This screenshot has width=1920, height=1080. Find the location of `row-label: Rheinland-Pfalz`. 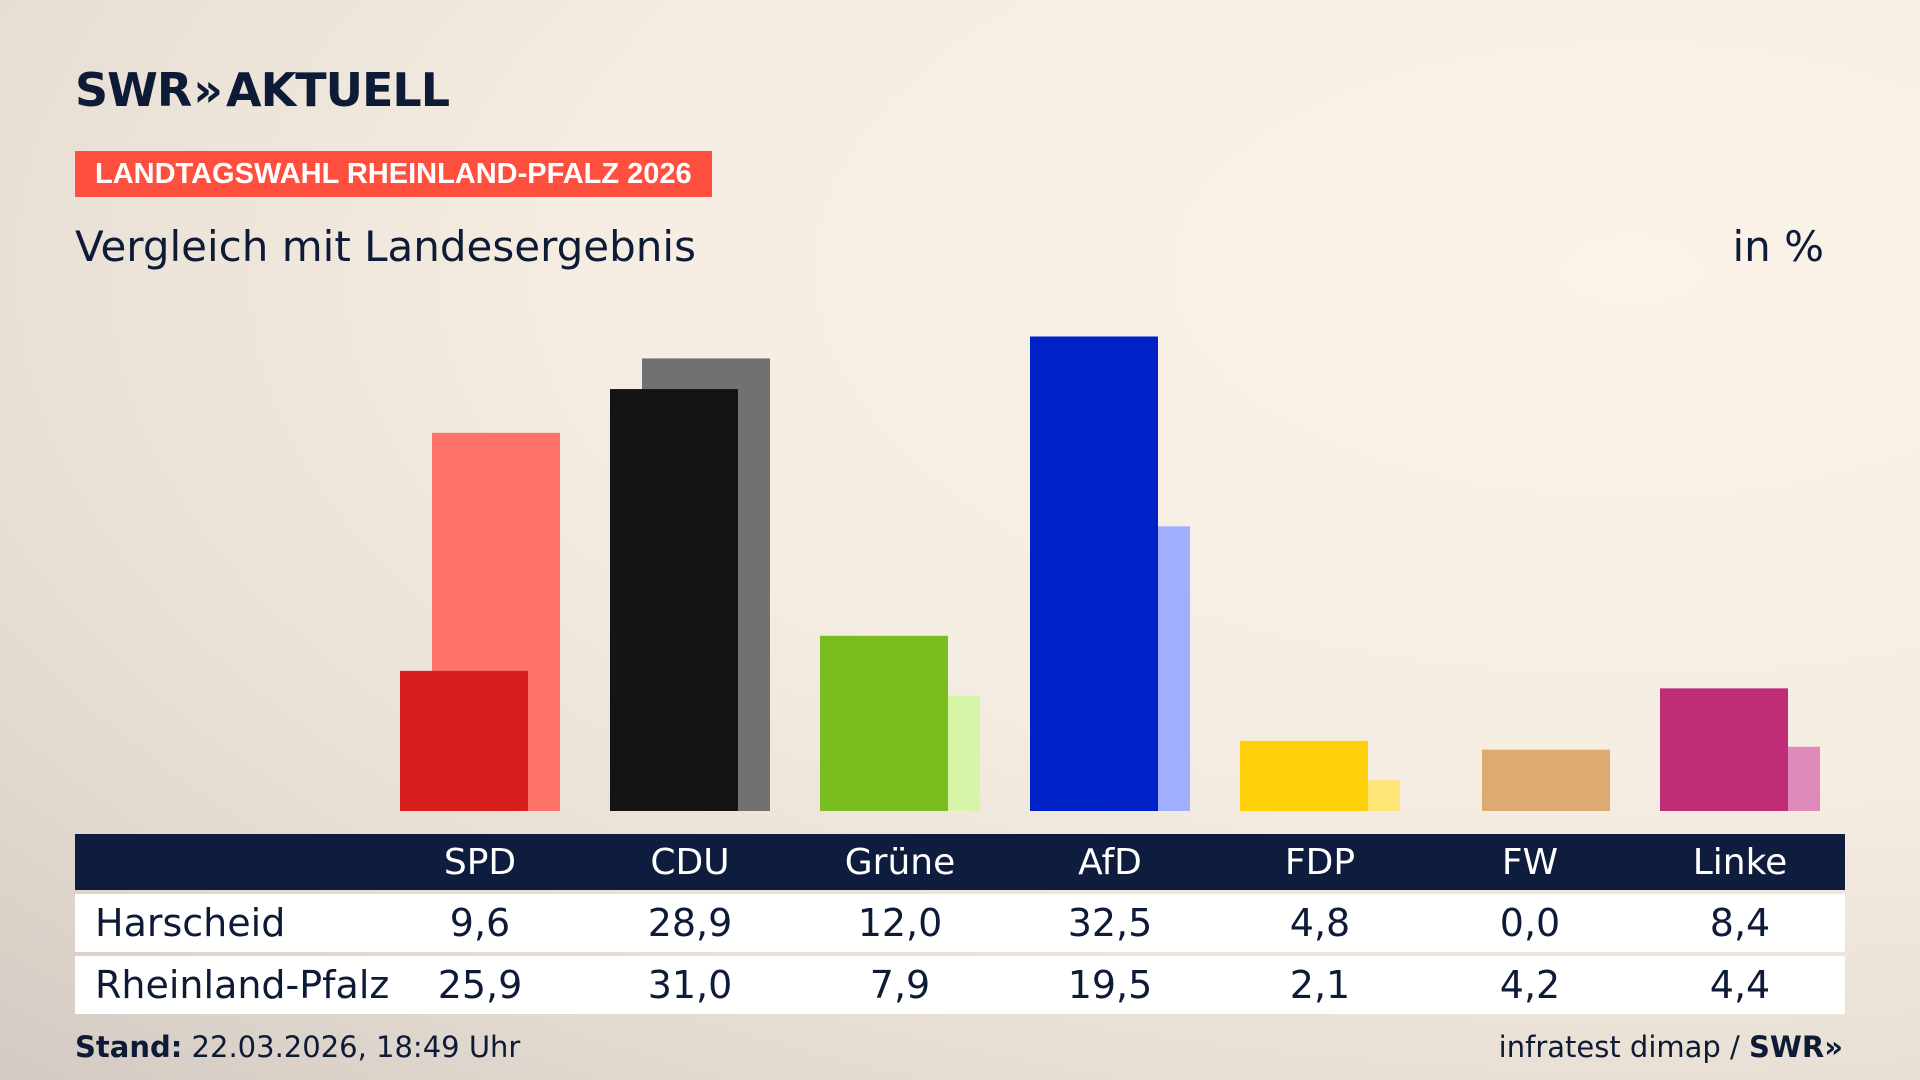

row-label: Rheinland-Pfalz is located at coordinates (242, 985).